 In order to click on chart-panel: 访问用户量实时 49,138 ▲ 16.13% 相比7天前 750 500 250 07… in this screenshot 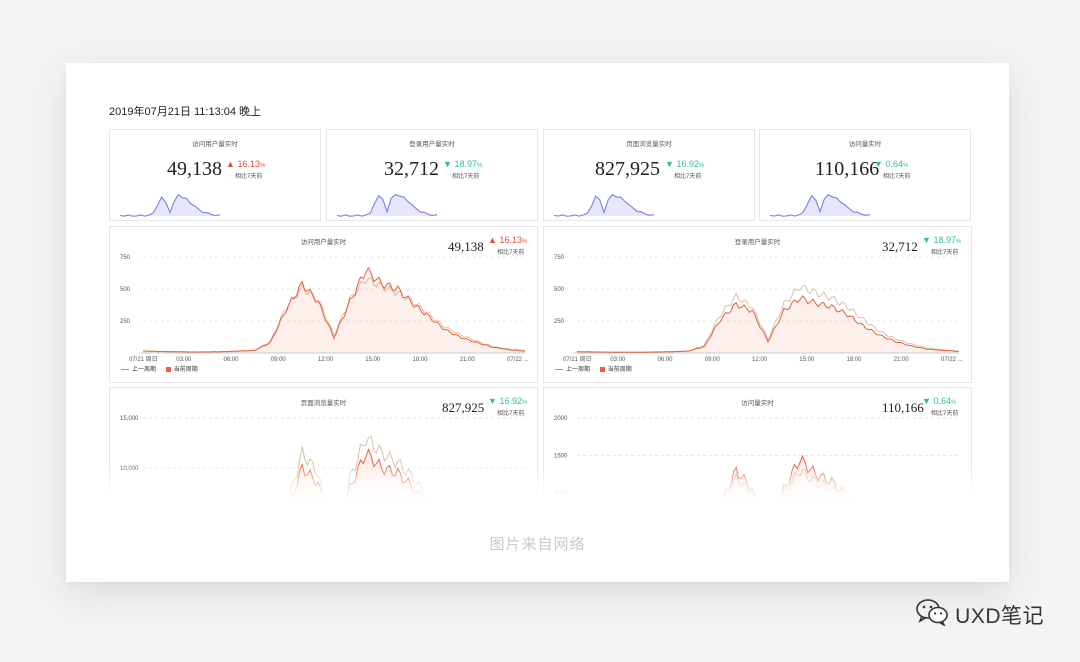, I will do `click(323, 304)`.